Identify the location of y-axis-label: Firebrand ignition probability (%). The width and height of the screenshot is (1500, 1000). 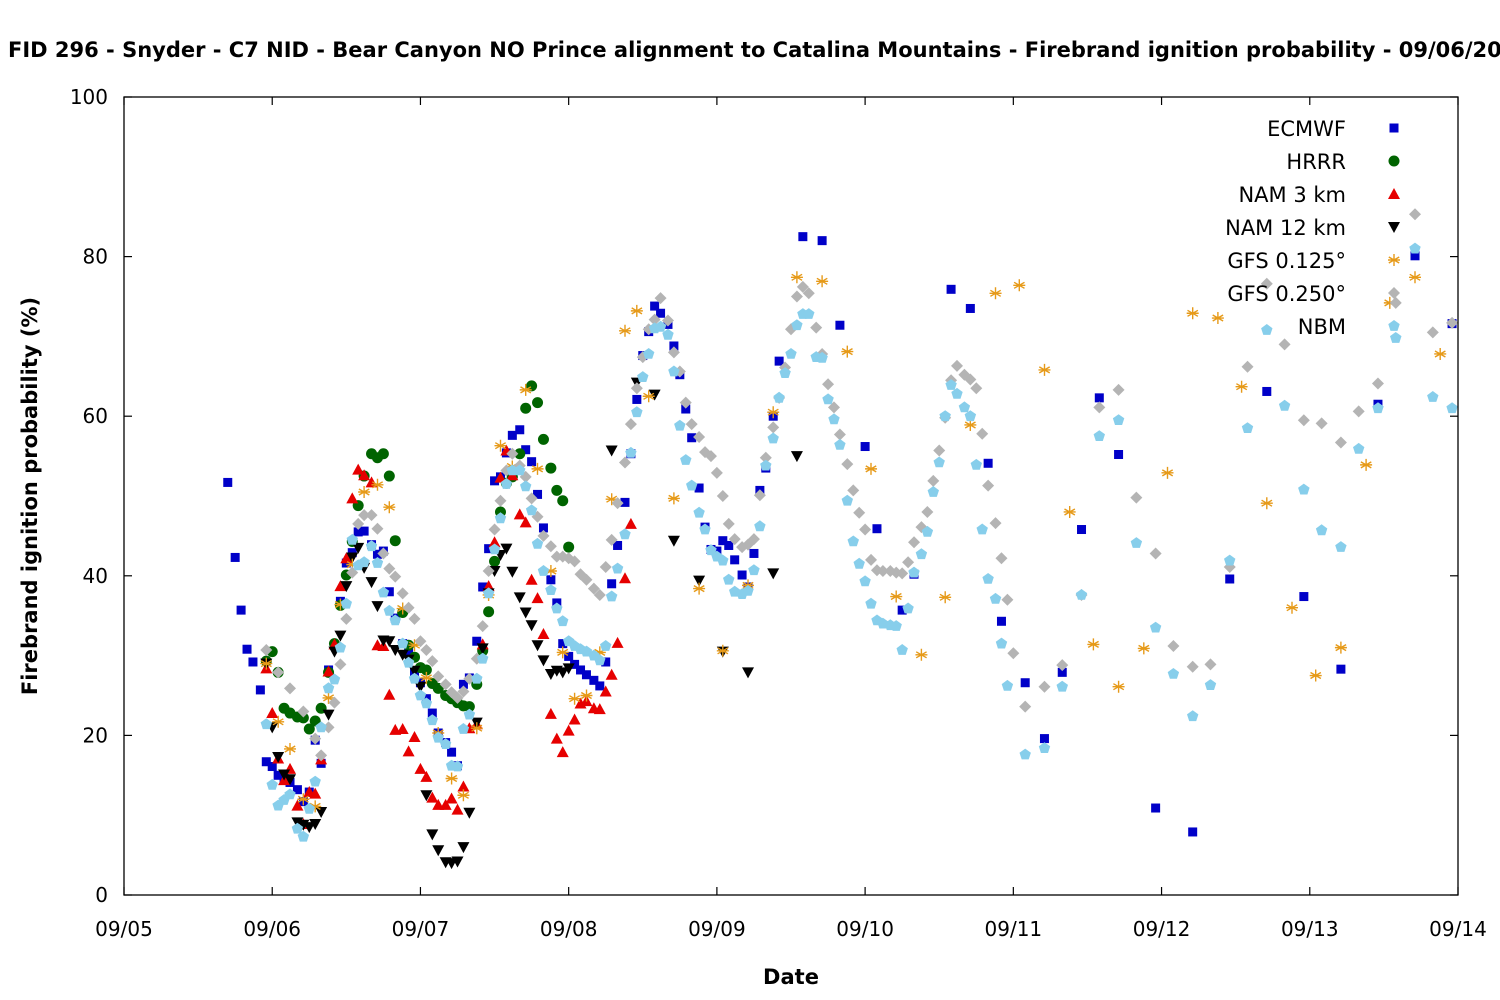
(30, 496).